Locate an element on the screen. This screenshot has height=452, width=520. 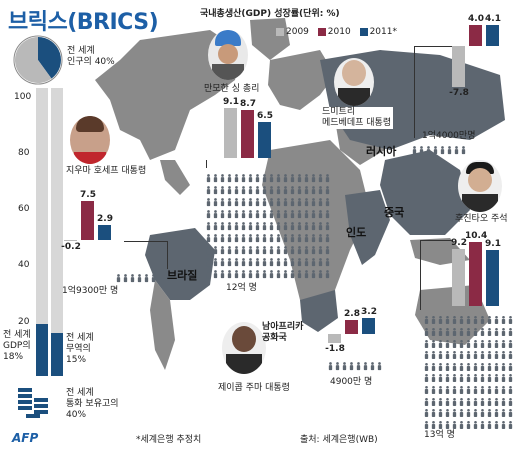
south-africa-name: 남아프리카 공화국 is located at coordinates (283, 332).